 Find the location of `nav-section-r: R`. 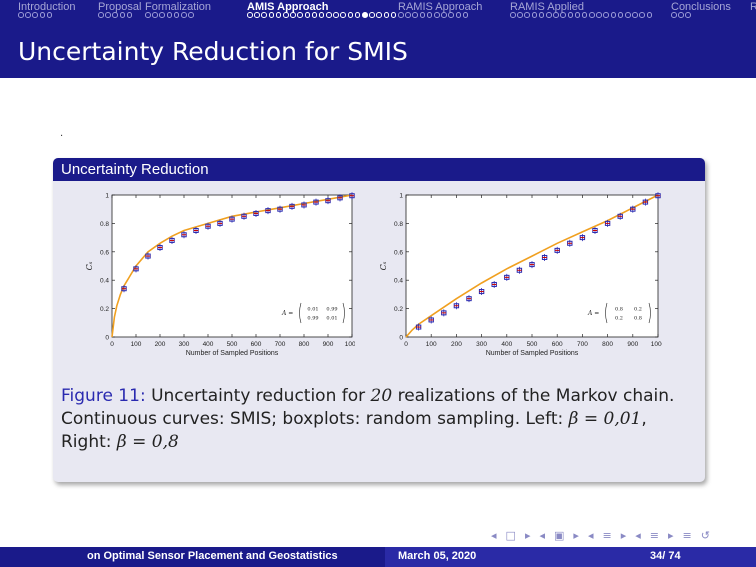

nav-section-r: R is located at coordinates (753, 7).